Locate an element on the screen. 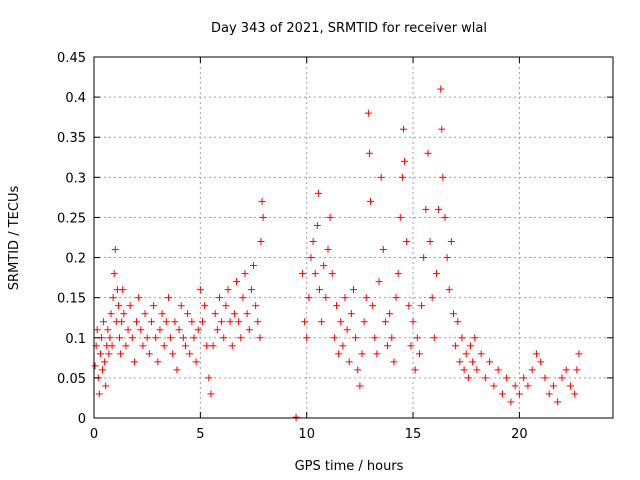  x-tick-label: 0 is located at coordinates (94, 434).